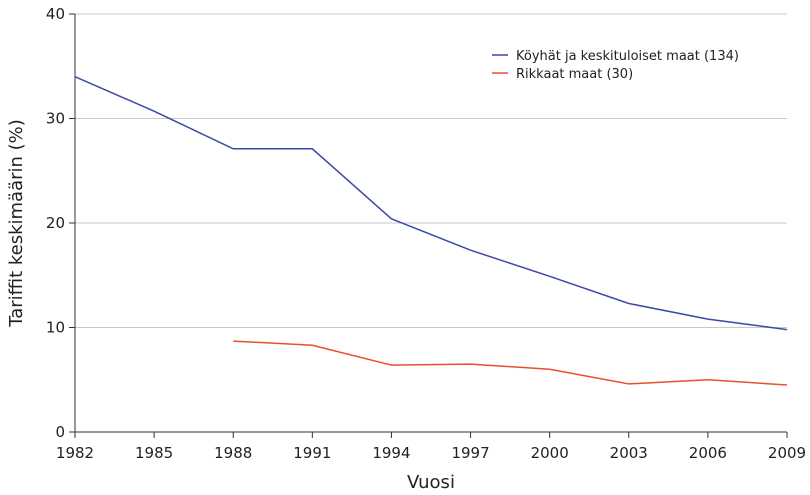  I want to click on x-tick-label: 1985, so click(154, 453).